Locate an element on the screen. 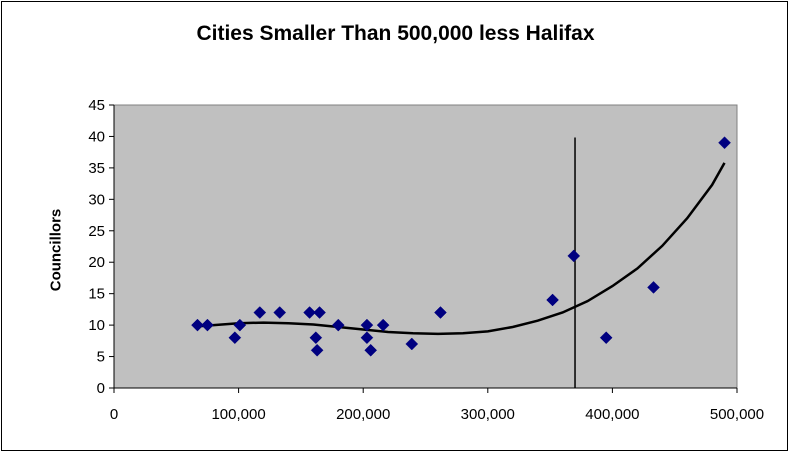 This screenshot has width=791, height=454. y-tick-label: 15 is located at coordinates (96, 294).